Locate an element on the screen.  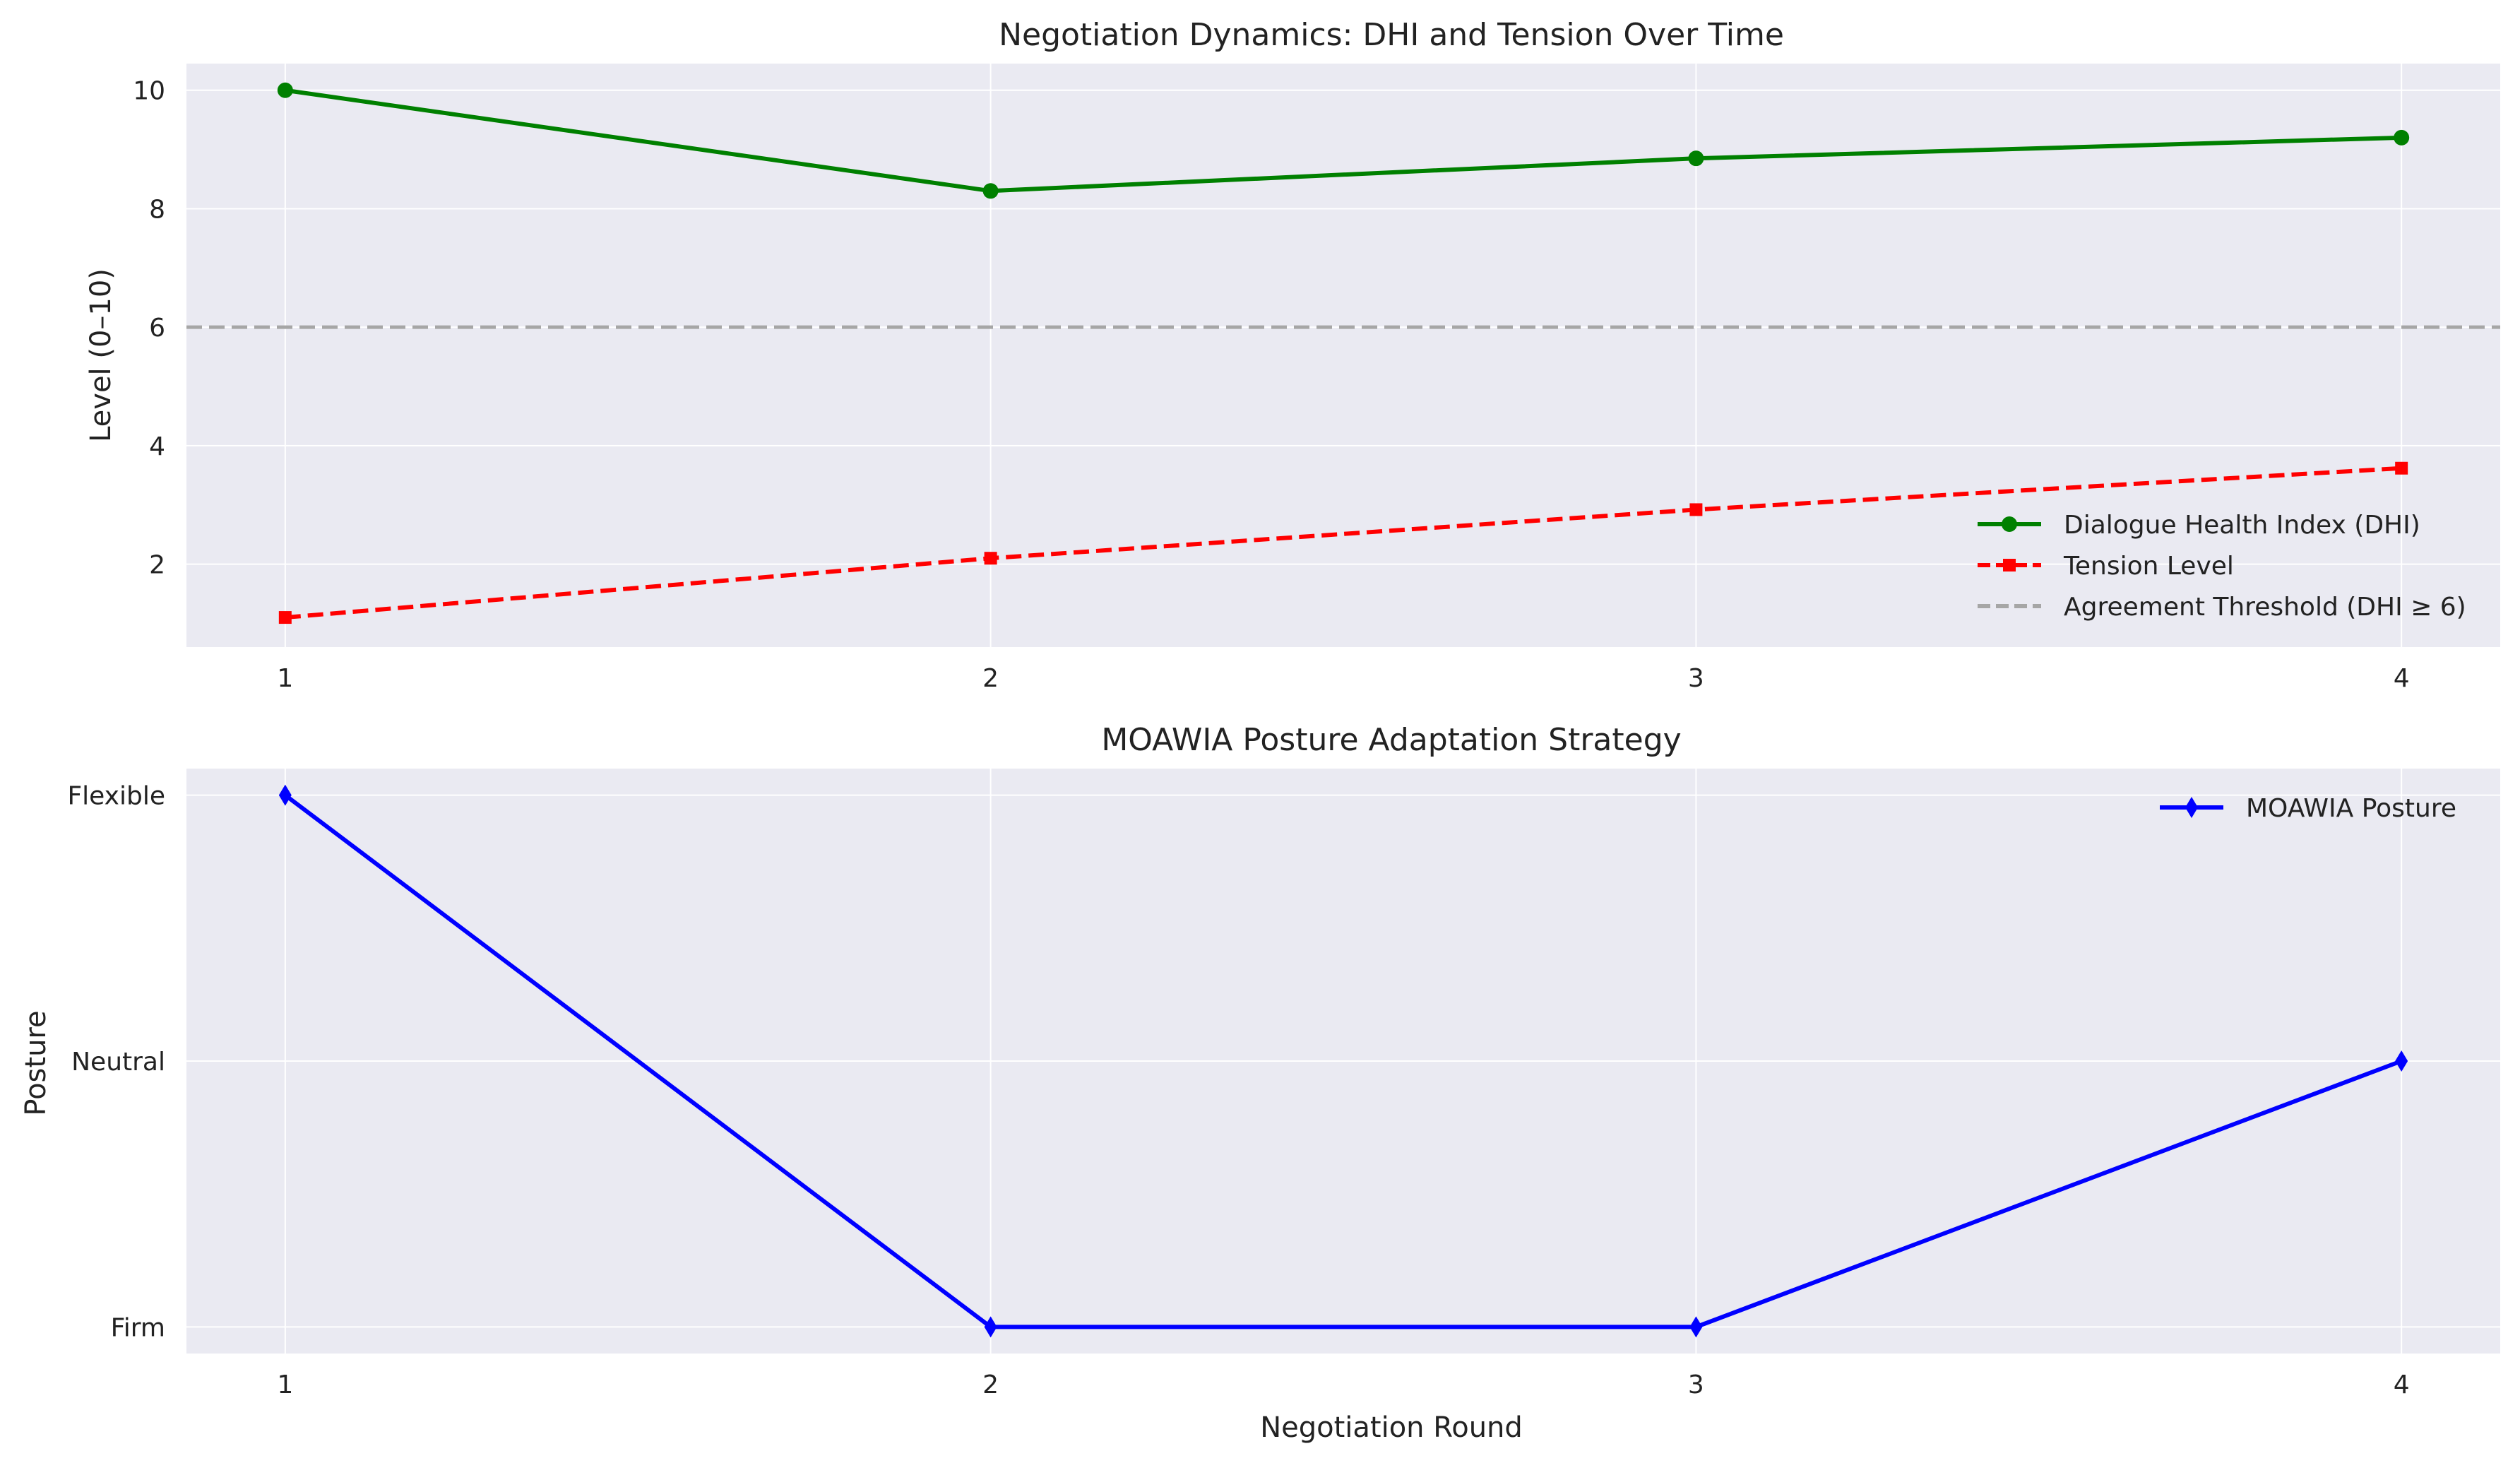
y-axis-label: Level (0–10) is located at coordinates (101, 355).